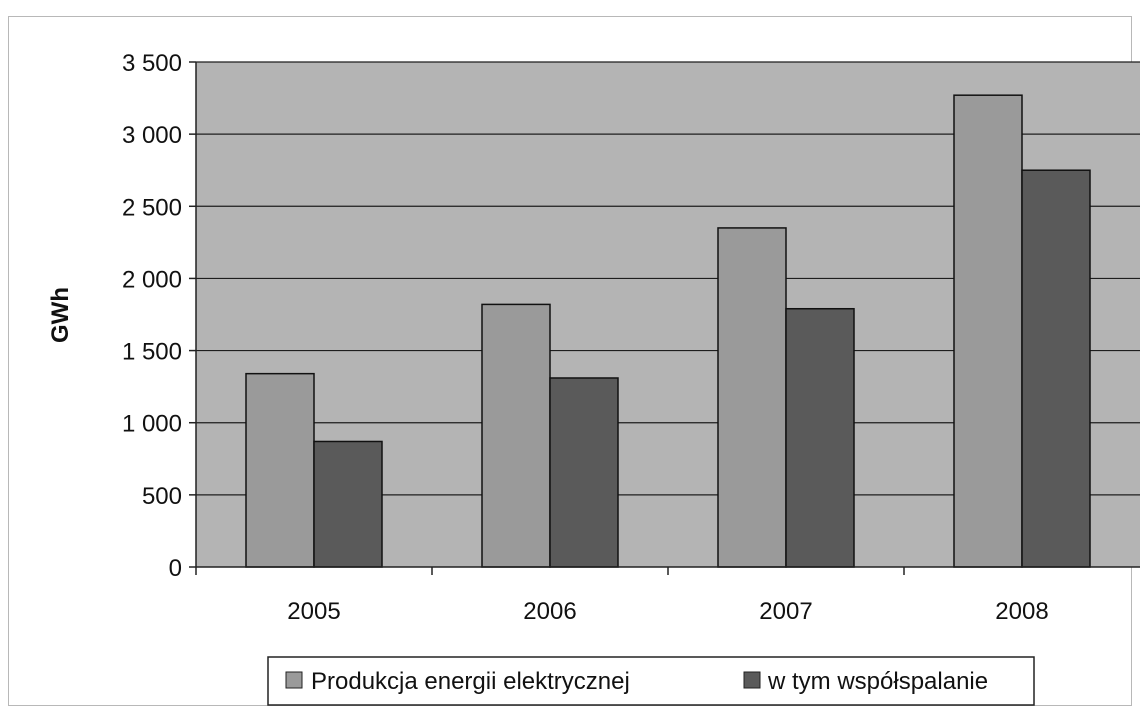 The image size is (1141, 711). I want to click on y-axis-title: GWh, so click(60, 315).